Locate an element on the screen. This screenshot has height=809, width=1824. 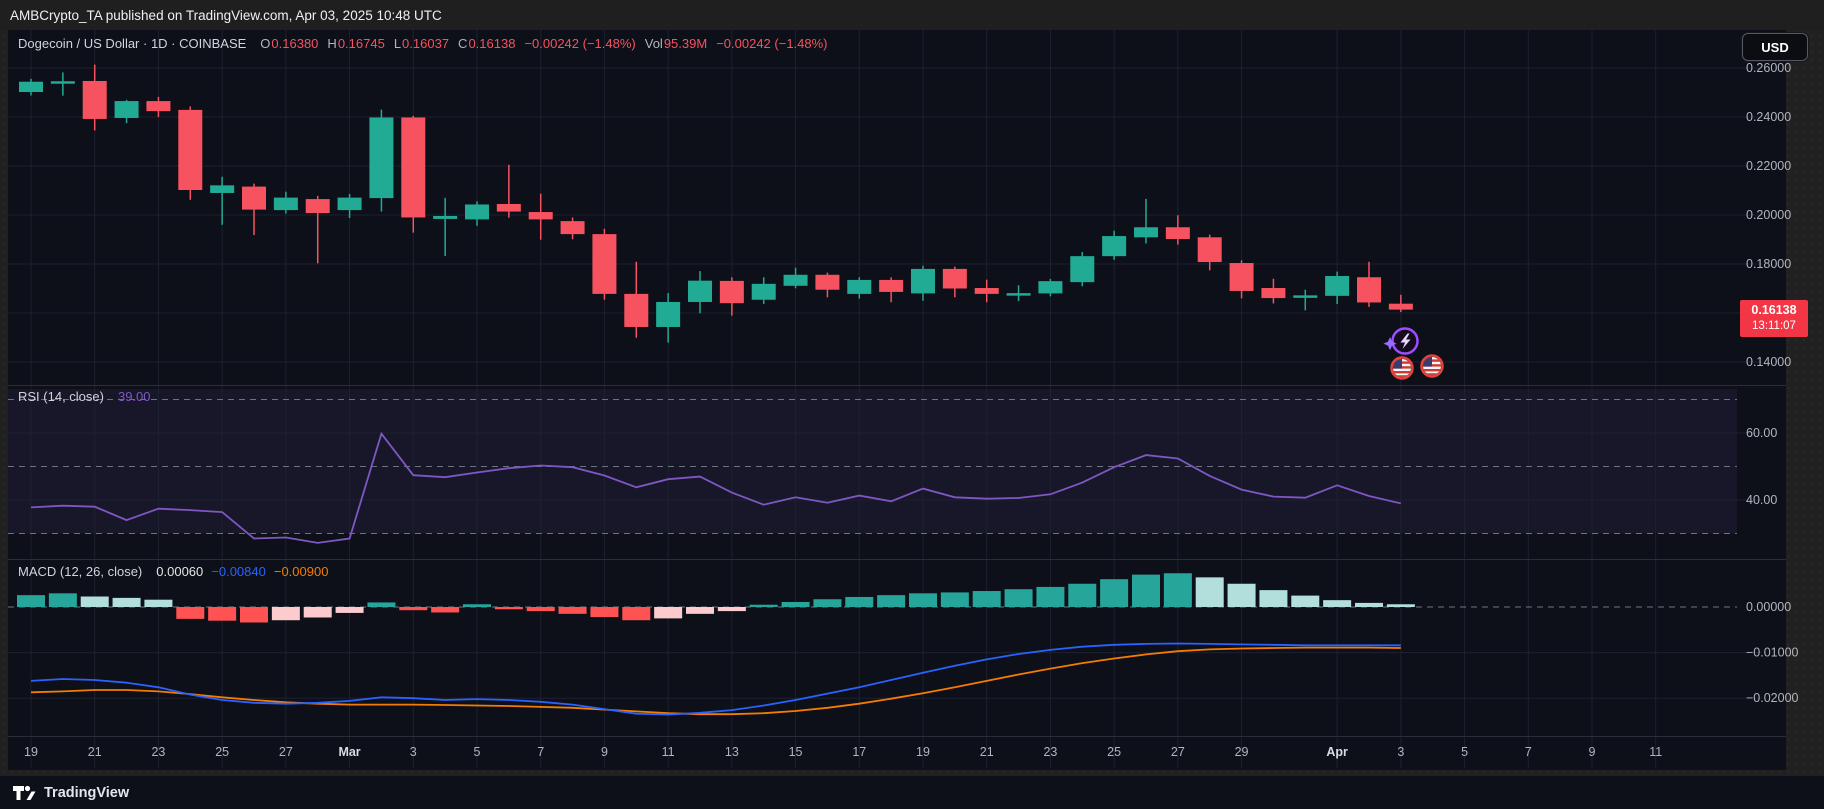
time-axis-label: 3 is located at coordinates (1400, 752).